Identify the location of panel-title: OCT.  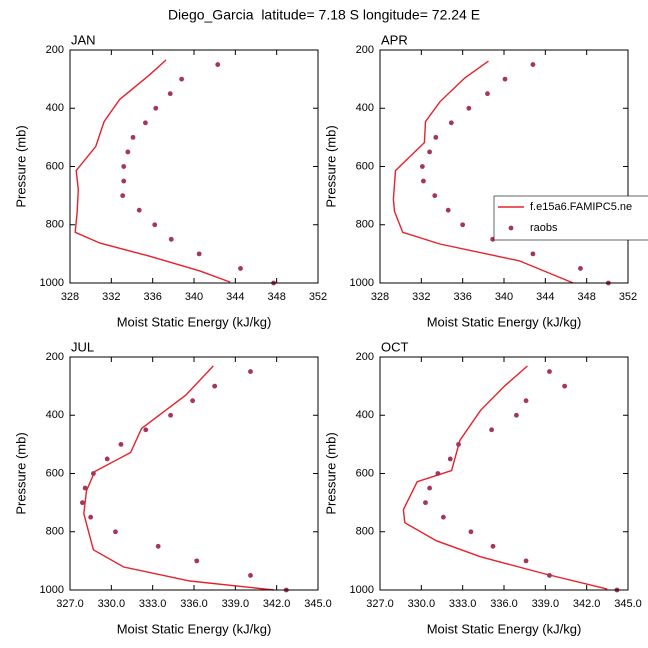
(395, 346).